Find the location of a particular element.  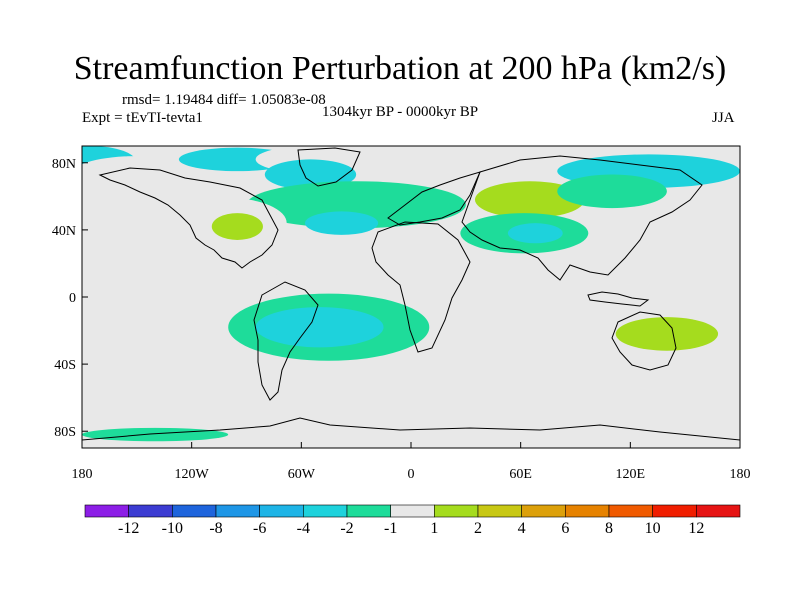

coastline-antarctica is located at coordinates (411, 429).